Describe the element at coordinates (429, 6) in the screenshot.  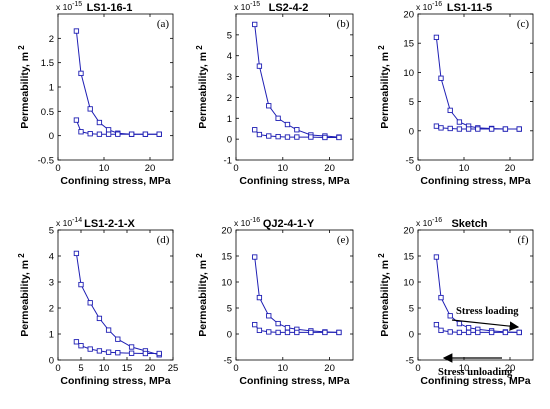
I see `axis-exponent: x 10-16` at that location.